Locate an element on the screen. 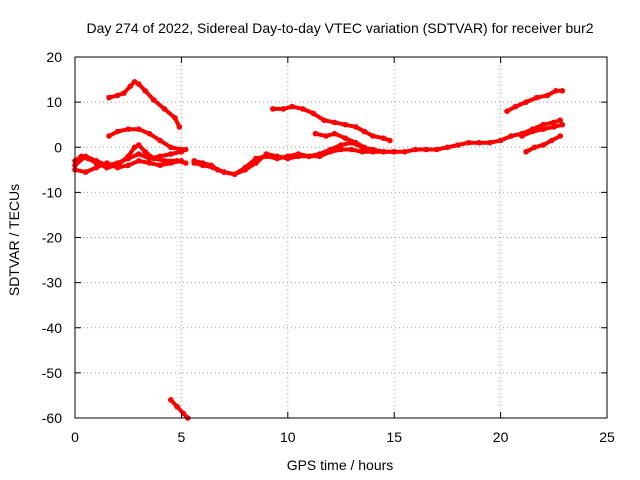 The width and height of the screenshot is (640, 480). x-tick-labels: 0 5 10 15 20 25 is located at coordinates (343, 437).